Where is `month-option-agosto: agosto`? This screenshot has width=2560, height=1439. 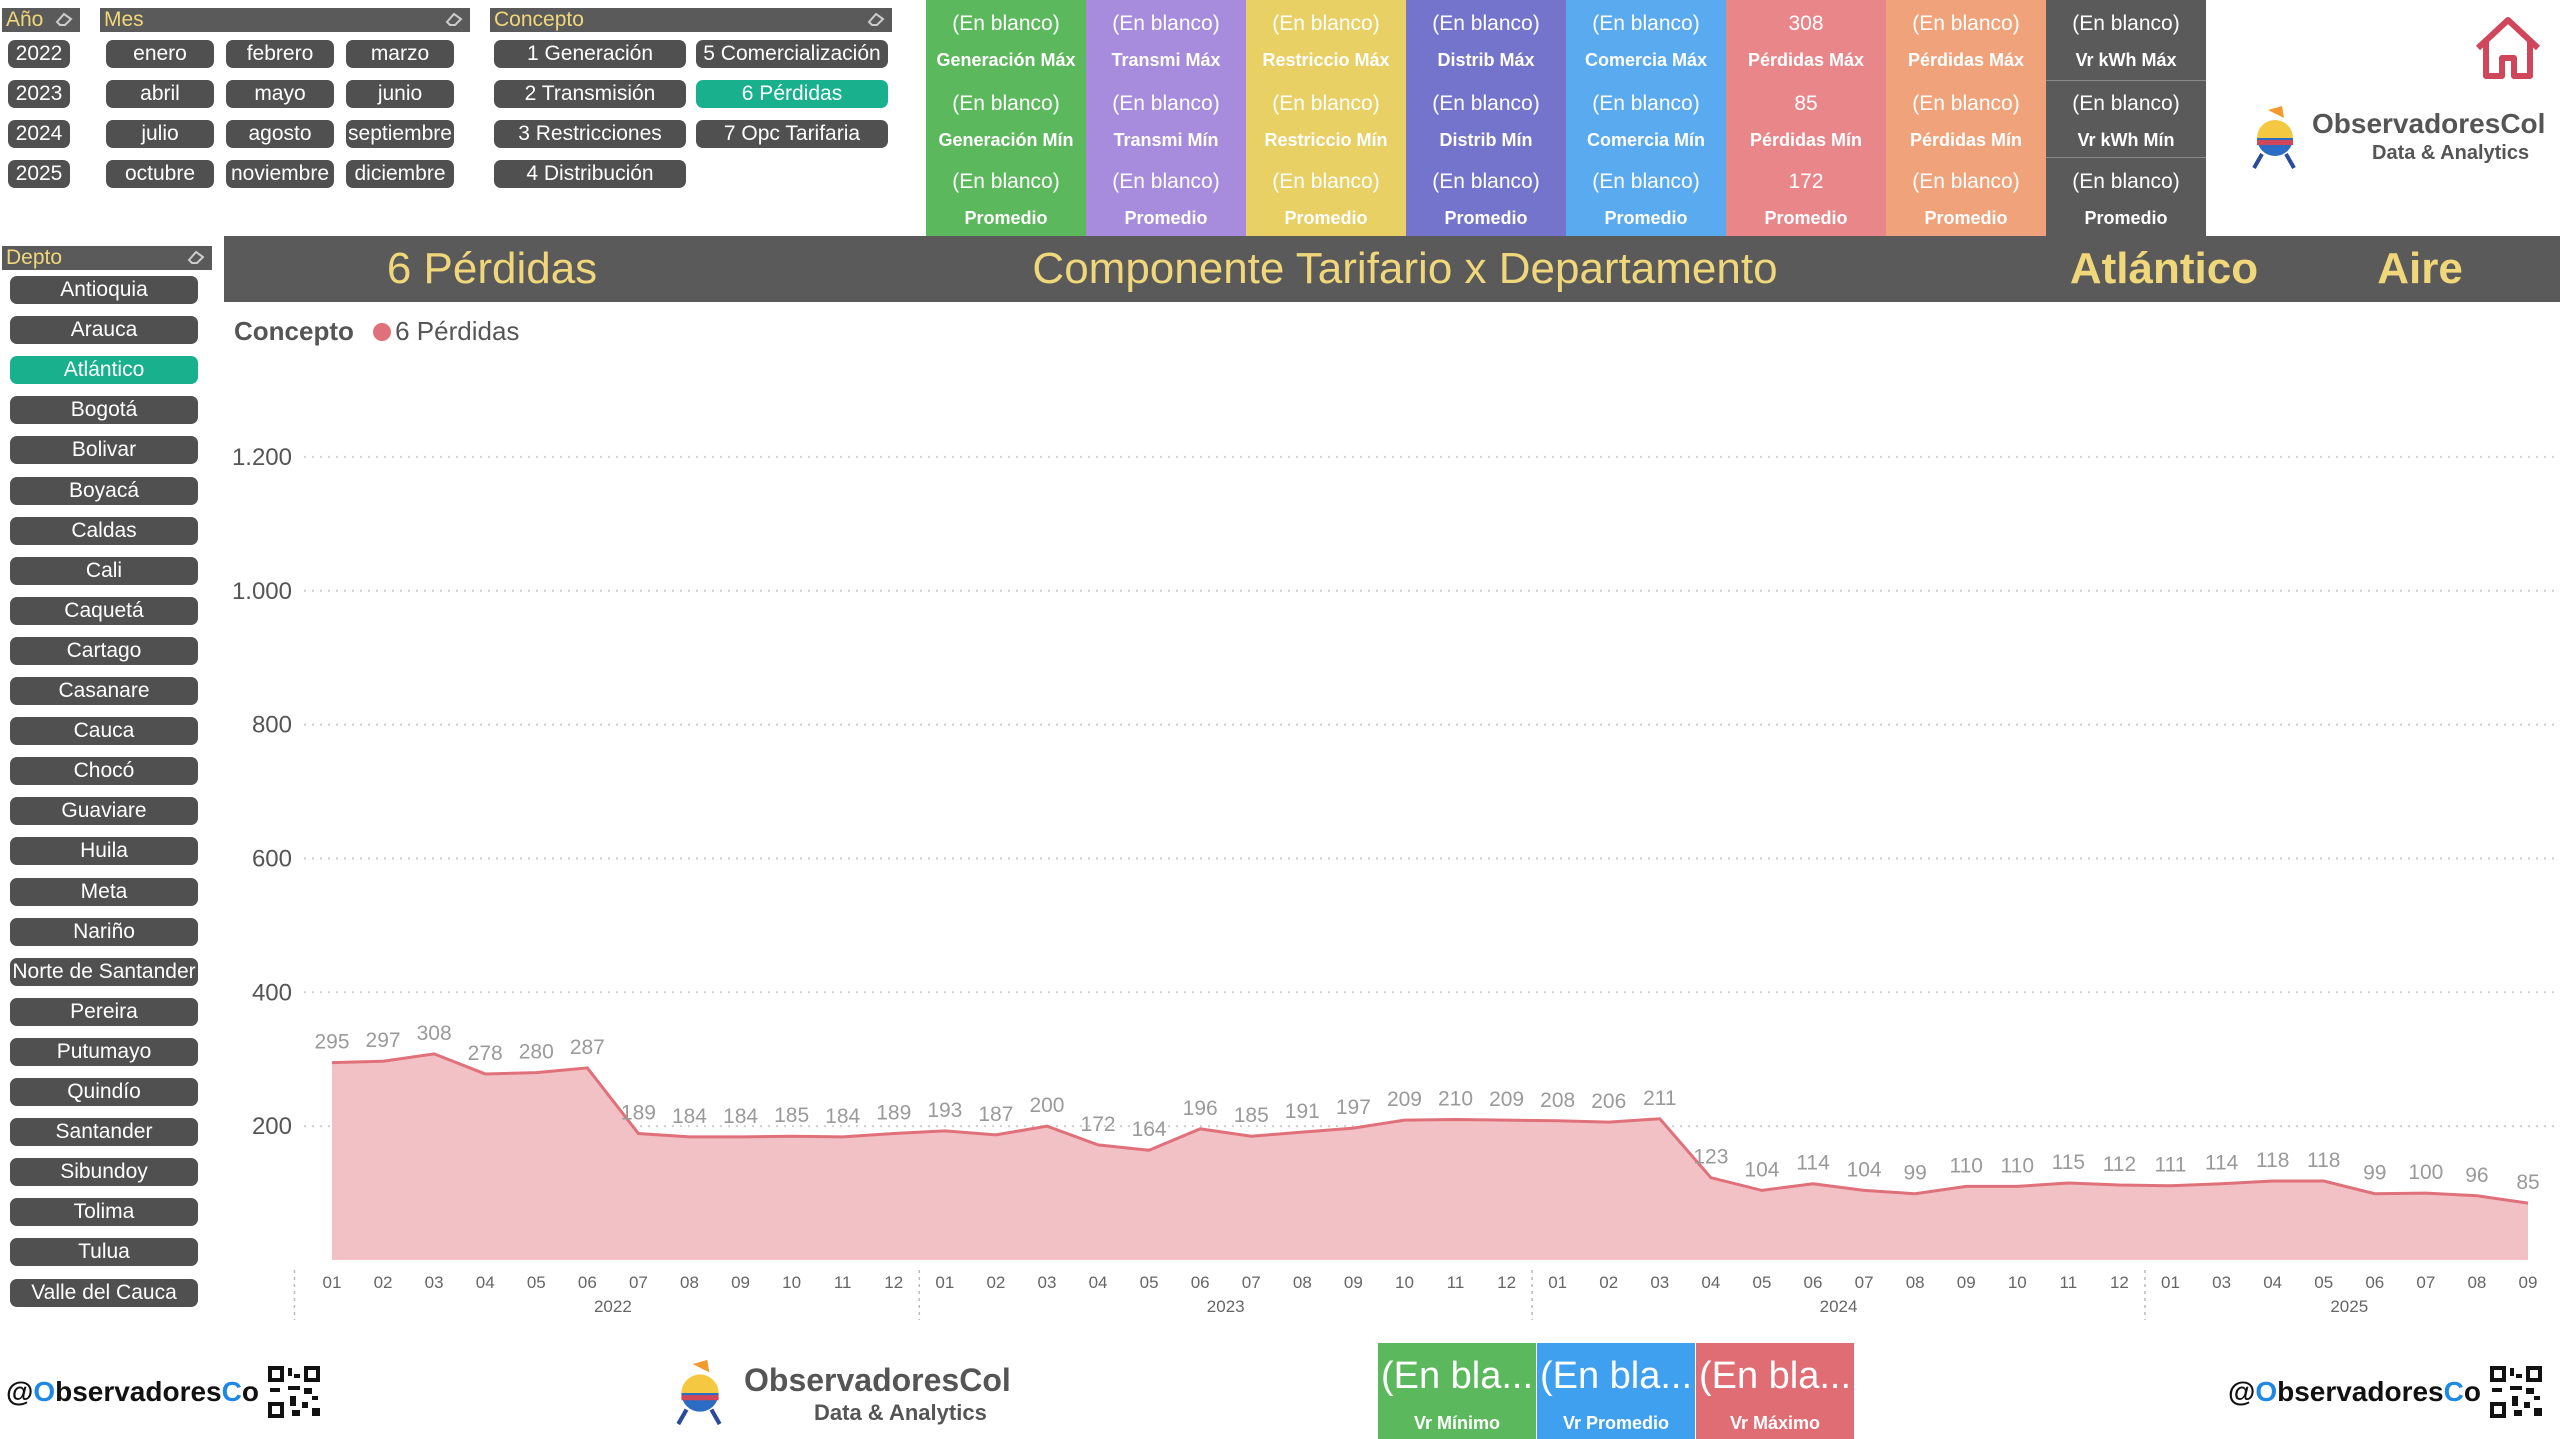
month-option-agosto: agosto is located at coordinates (280, 134).